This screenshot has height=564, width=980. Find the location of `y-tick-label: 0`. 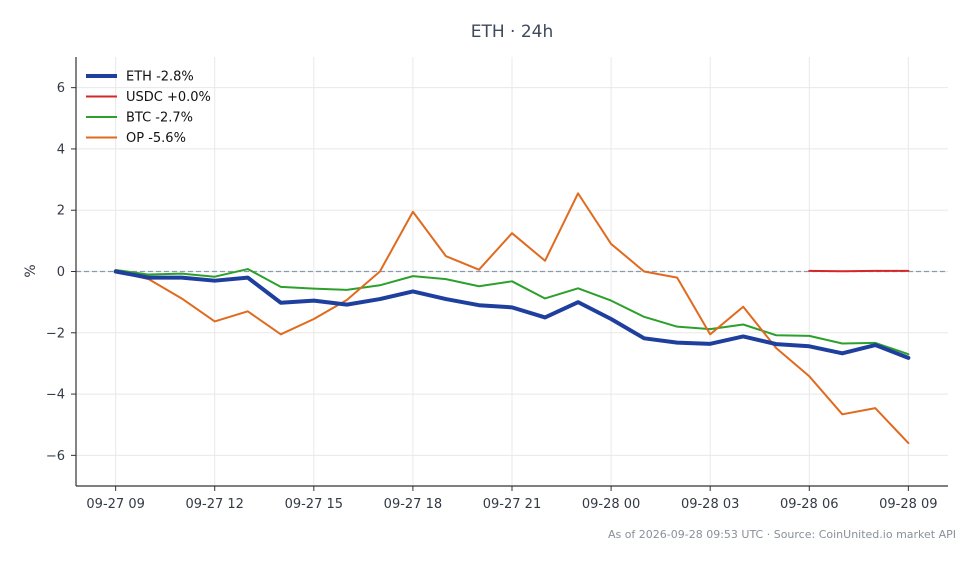

y-tick-label: 0 is located at coordinates (61, 272).